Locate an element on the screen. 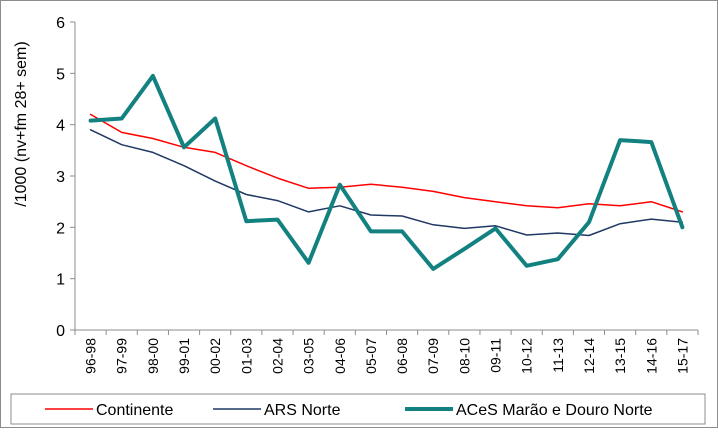 The image size is (718, 432). y-tick-labels: 0 1 2 3 4 5 6 is located at coordinates (60, 177).